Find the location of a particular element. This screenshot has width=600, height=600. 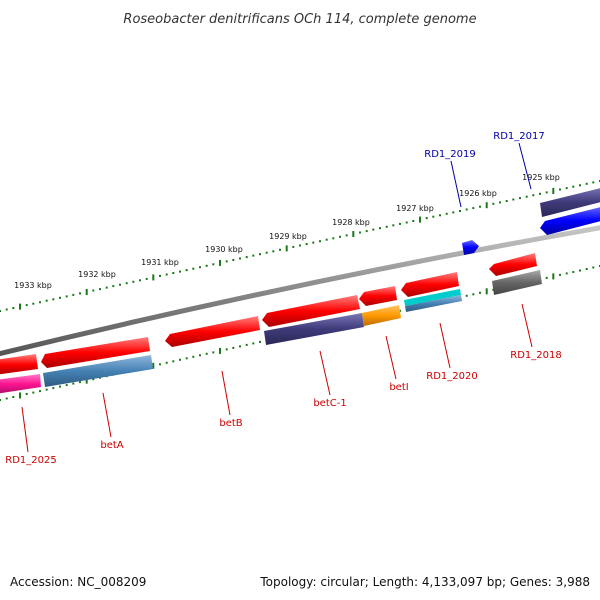

cds-arrow-beta is located at coordinates (95, 352).